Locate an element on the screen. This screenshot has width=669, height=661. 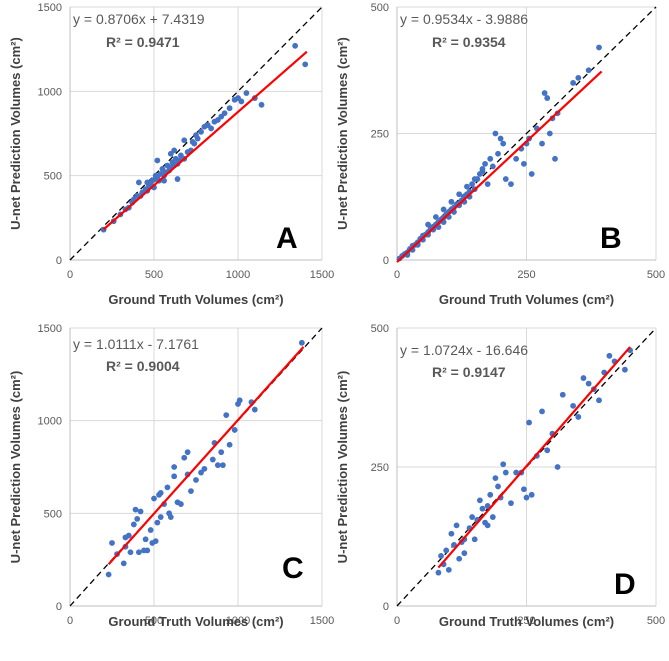
y-tick-label: 250 is located at coordinates (380, 135).